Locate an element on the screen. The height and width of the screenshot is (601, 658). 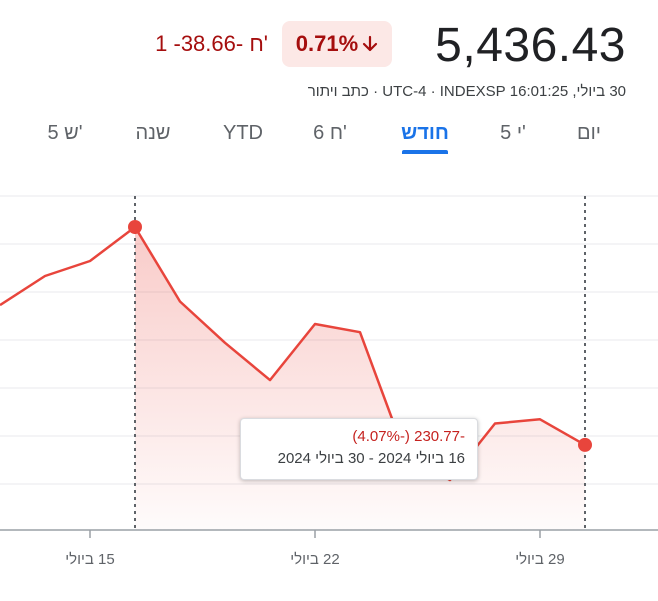
range-start-point is located at coordinates (135, 227).